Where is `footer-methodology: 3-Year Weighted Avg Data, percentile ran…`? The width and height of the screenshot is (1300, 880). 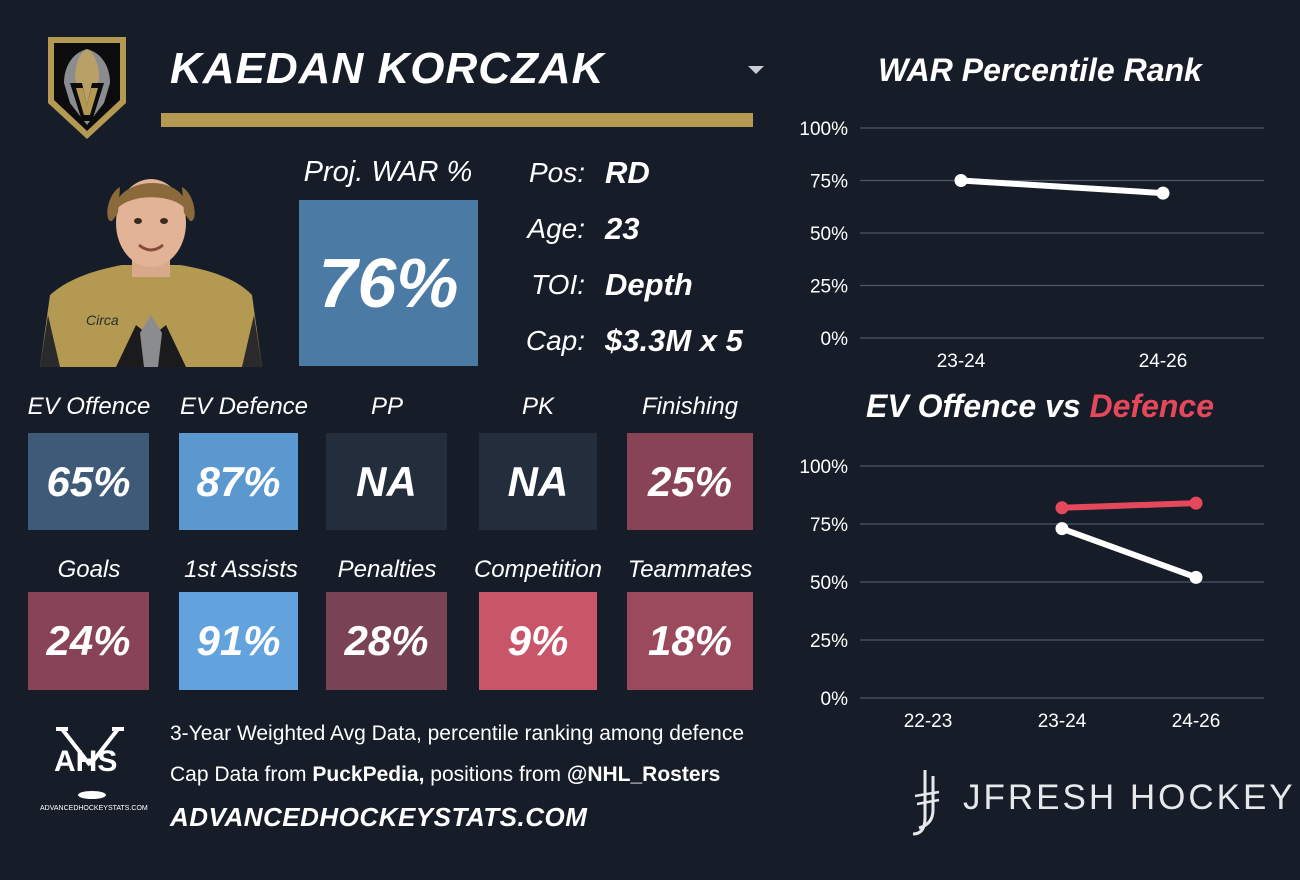 footer-methodology: 3-Year Weighted Avg Data, percentile ran… is located at coordinates (457, 733).